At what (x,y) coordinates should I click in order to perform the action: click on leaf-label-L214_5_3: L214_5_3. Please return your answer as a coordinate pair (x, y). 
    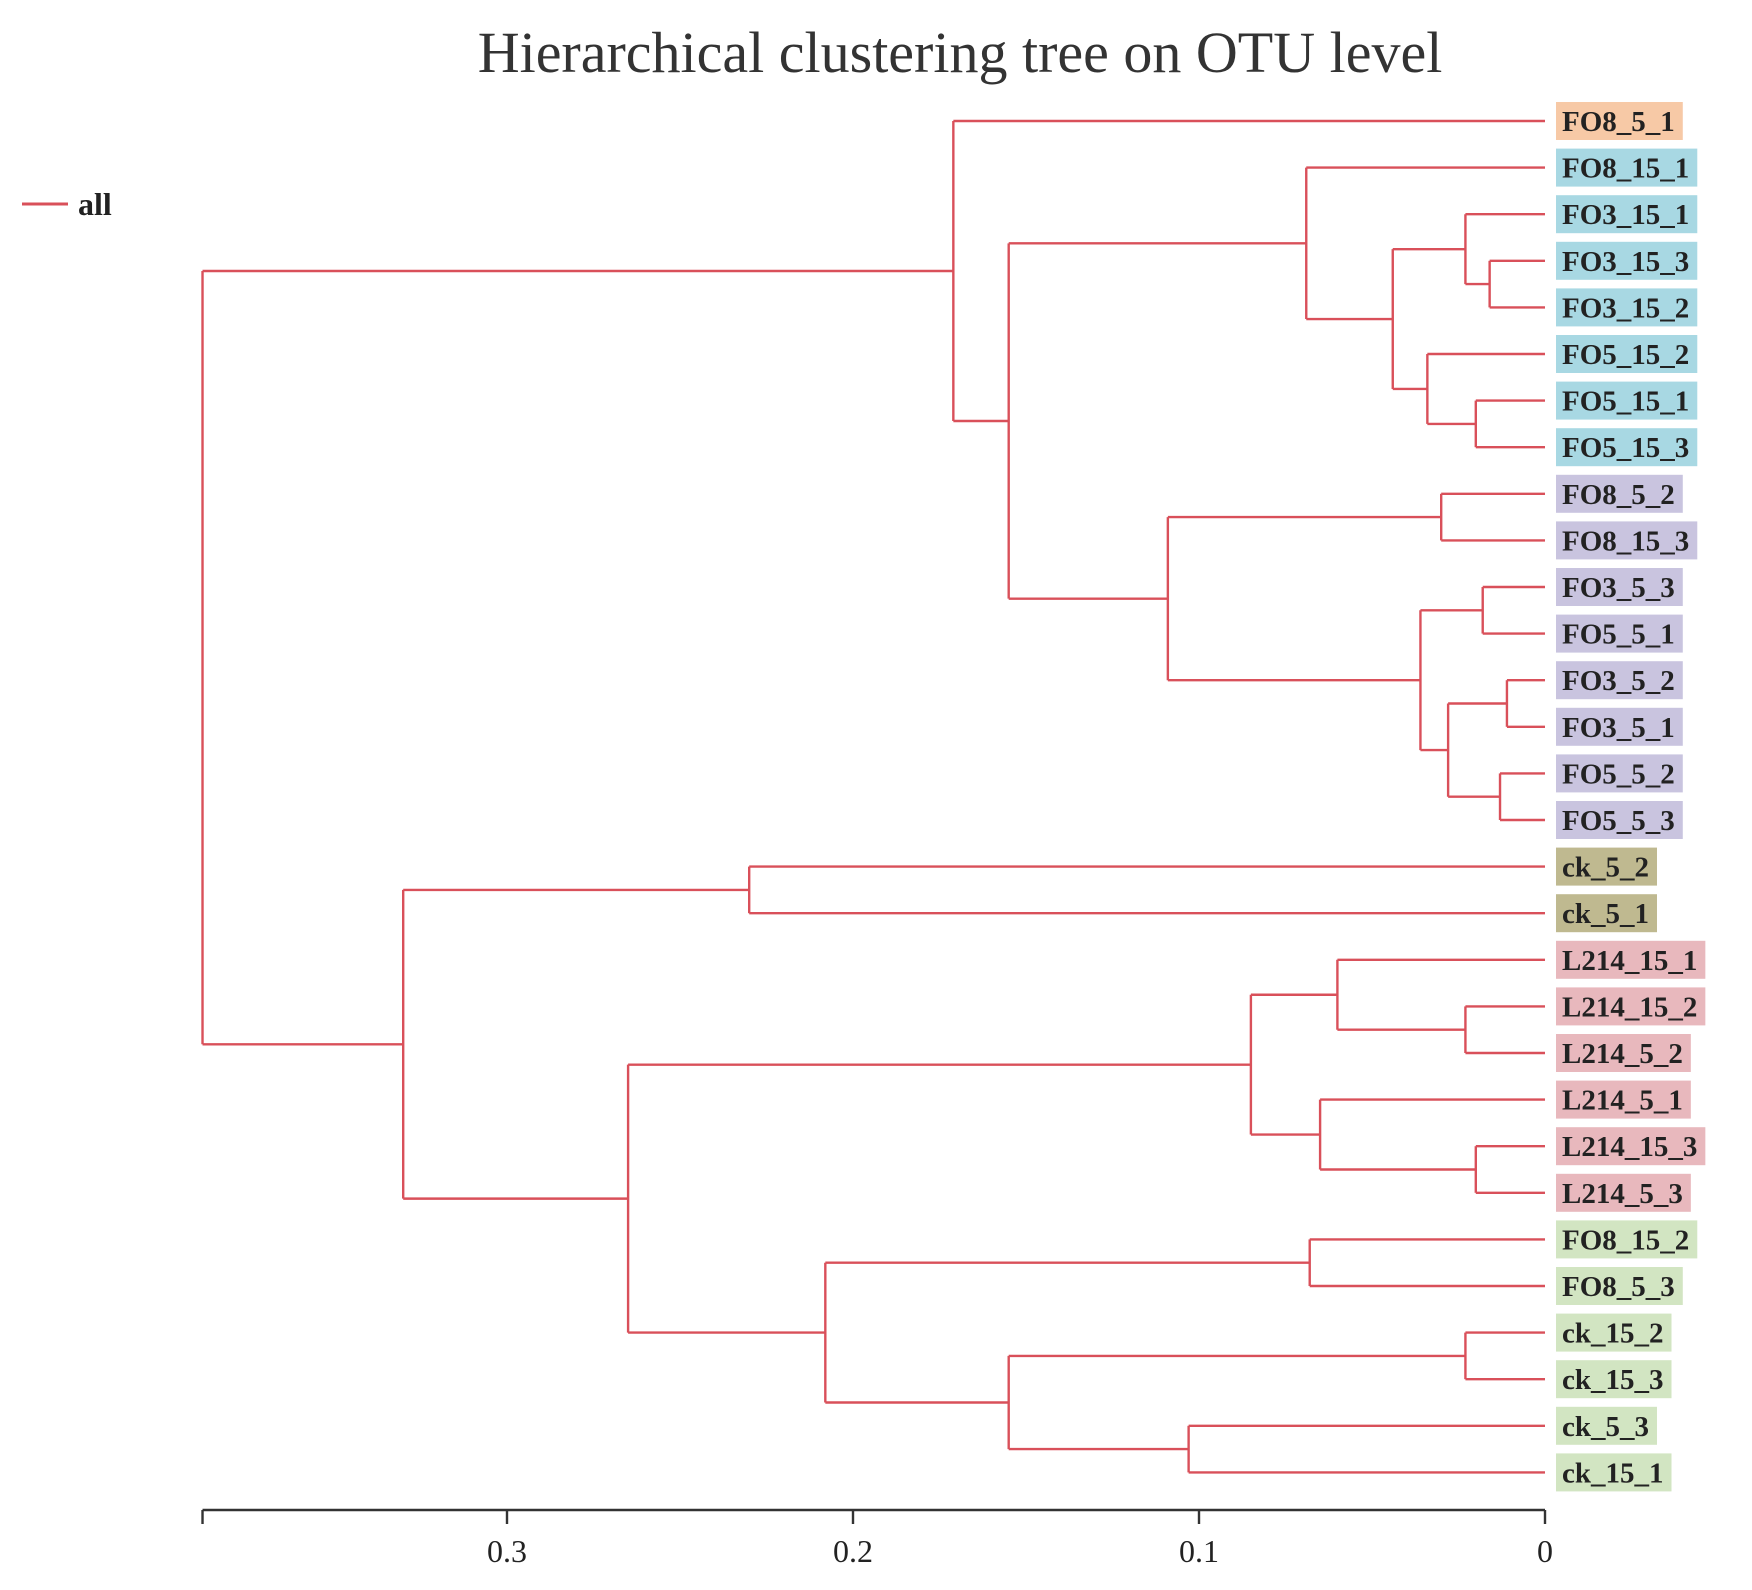
    Looking at the image, I should click on (1622, 1194).